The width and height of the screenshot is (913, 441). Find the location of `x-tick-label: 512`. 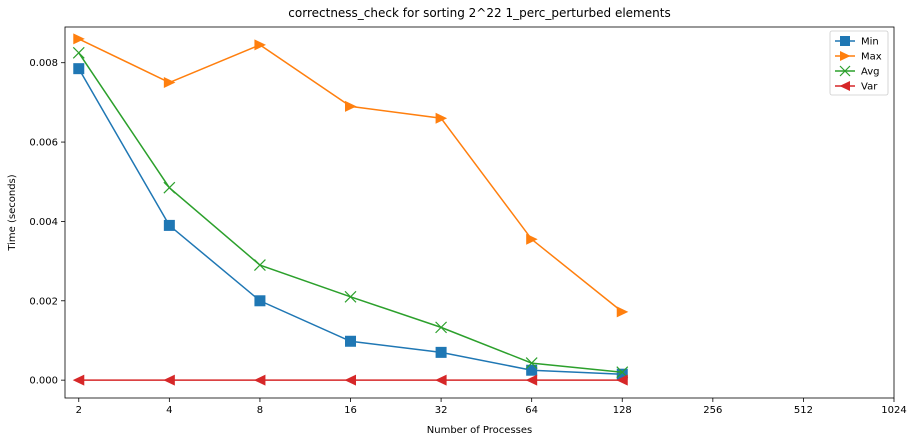

x-tick-label: 512 is located at coordinates (803, 410).